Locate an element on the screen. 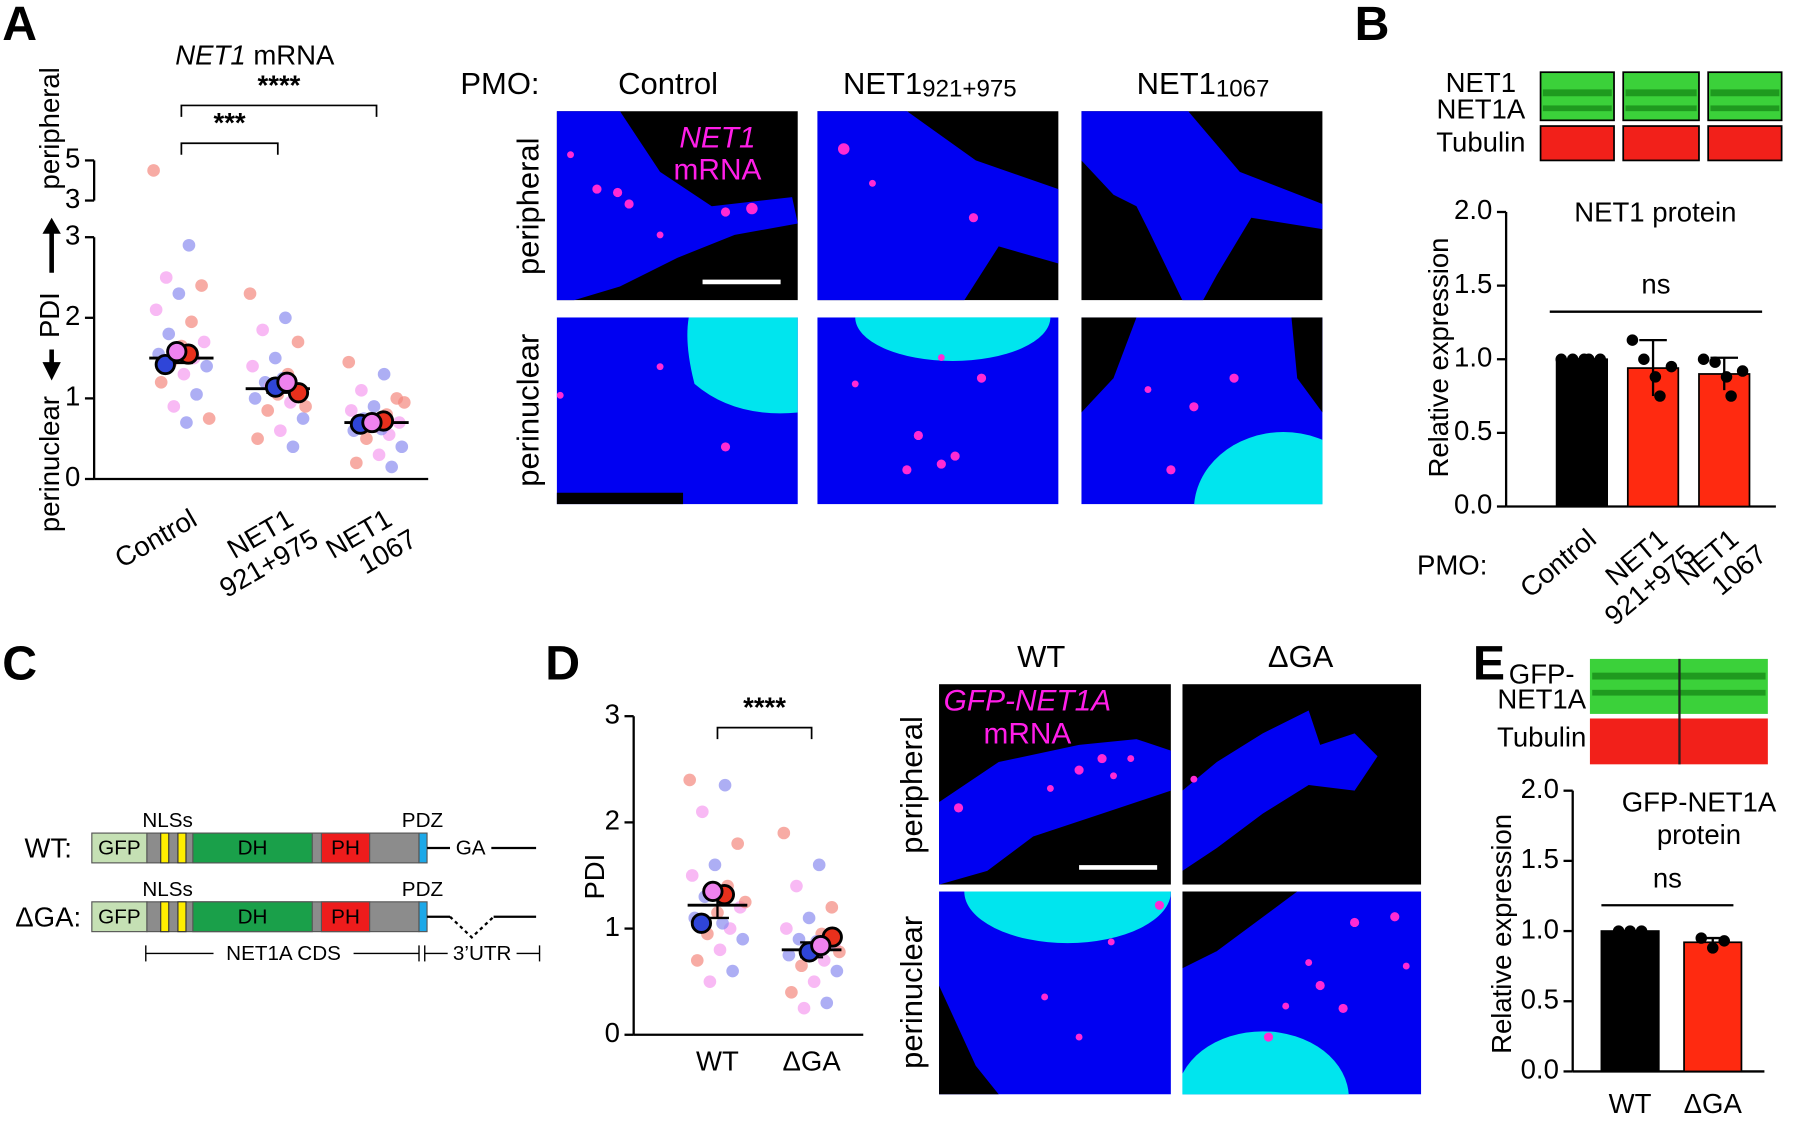  y-tick-label: 0.0 is located at coordinates (1473, 504).